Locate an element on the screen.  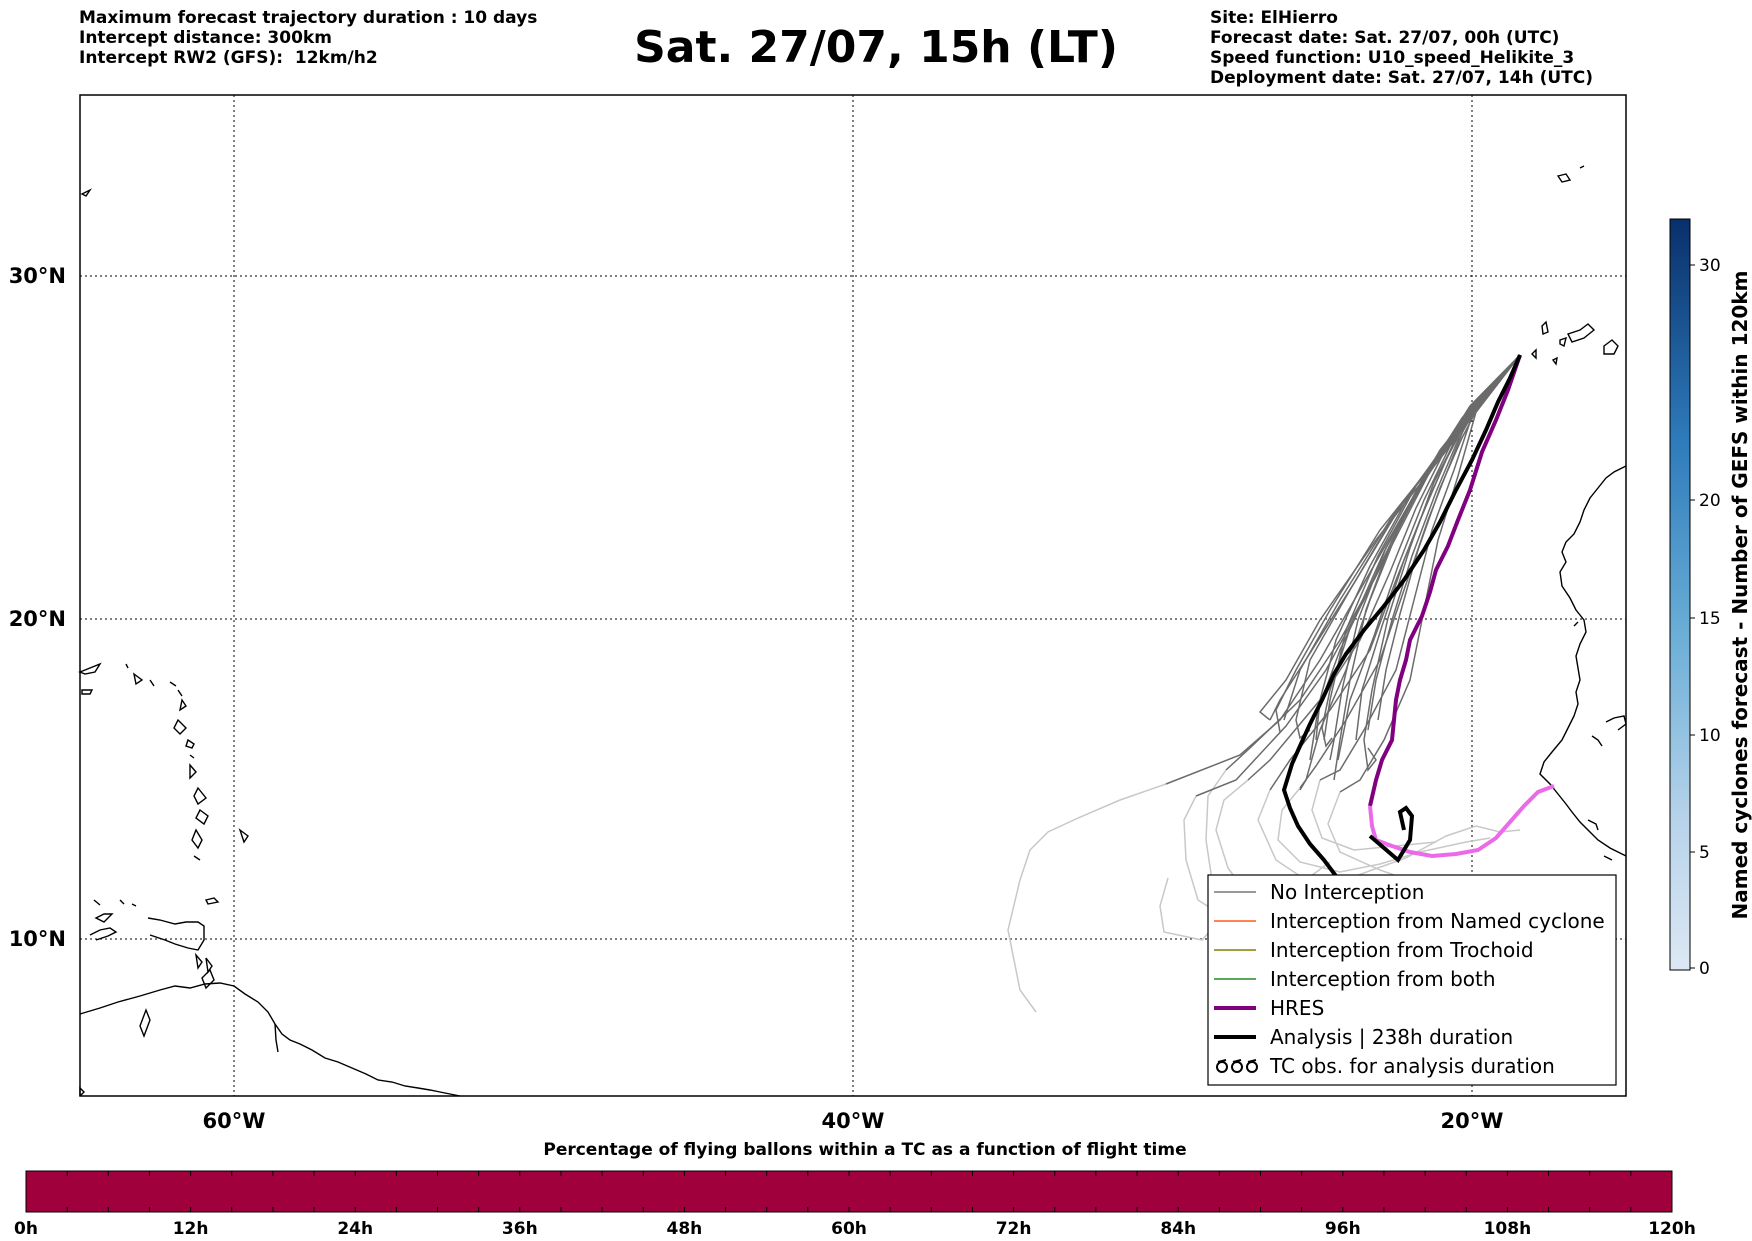
colorbar-bottom-tick-84h: 84h is located at coordinates (1178, 1229).